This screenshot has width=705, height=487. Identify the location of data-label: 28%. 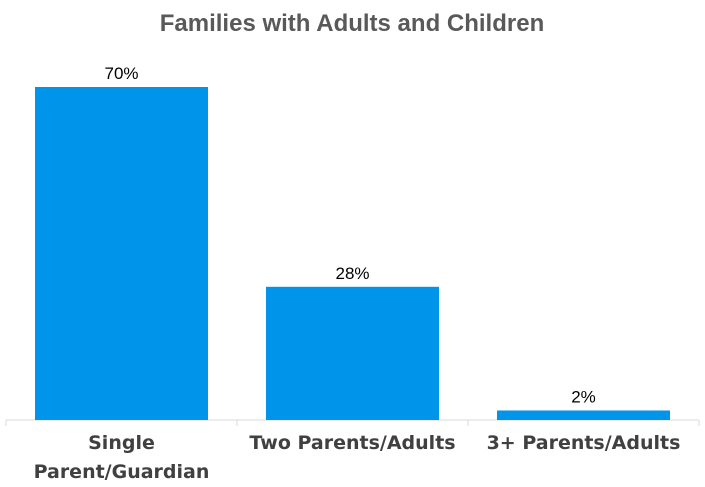
(352, 273).